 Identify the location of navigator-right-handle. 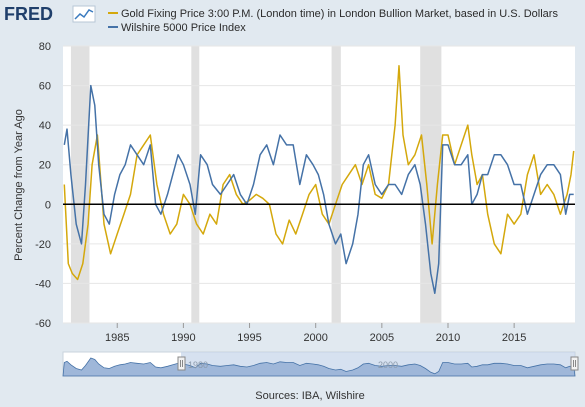
(574, 363).